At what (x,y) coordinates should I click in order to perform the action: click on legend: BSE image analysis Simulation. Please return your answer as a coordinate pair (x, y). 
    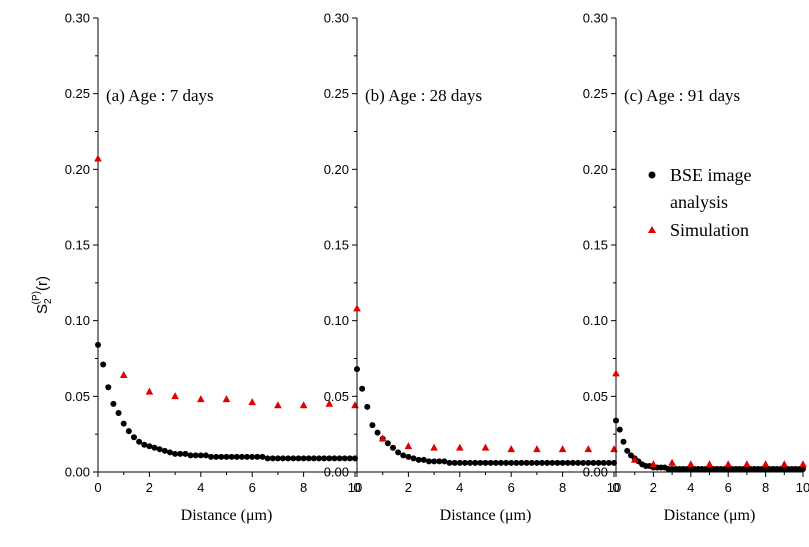
    Looking at the image, I should click on (700, 202).